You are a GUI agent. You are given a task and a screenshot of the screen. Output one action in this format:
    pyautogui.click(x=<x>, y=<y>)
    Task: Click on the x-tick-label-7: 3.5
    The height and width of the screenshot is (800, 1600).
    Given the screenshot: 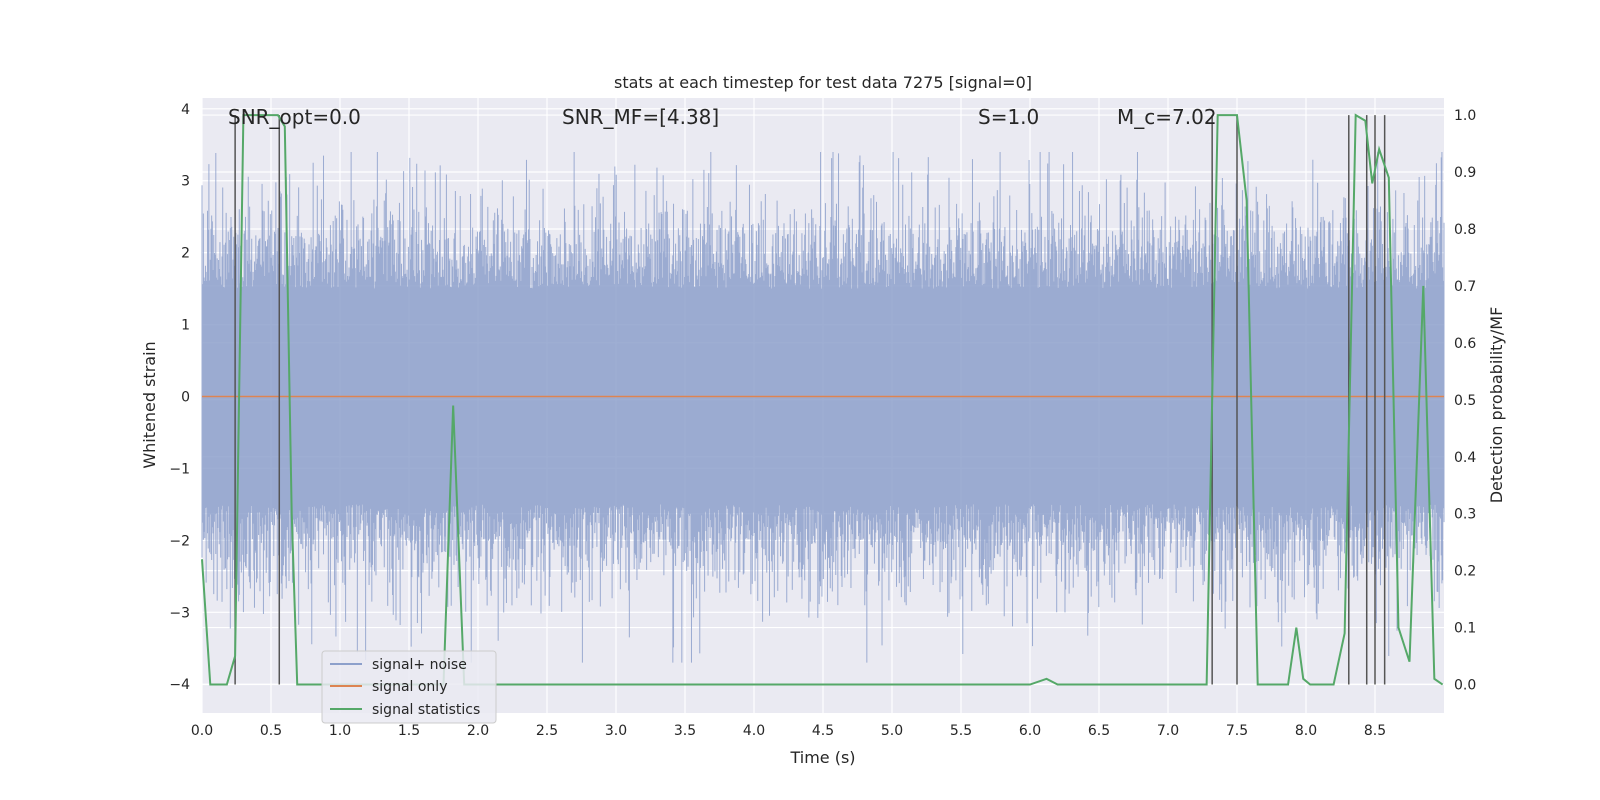 What is the action you would take?
    pyautogui.click(x=685, y=731)
    